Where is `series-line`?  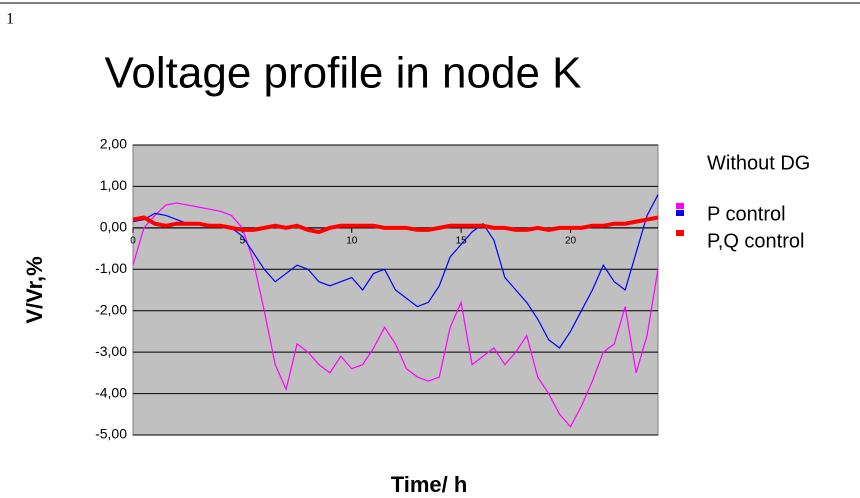
series-line is located at coordinates (395, 225).